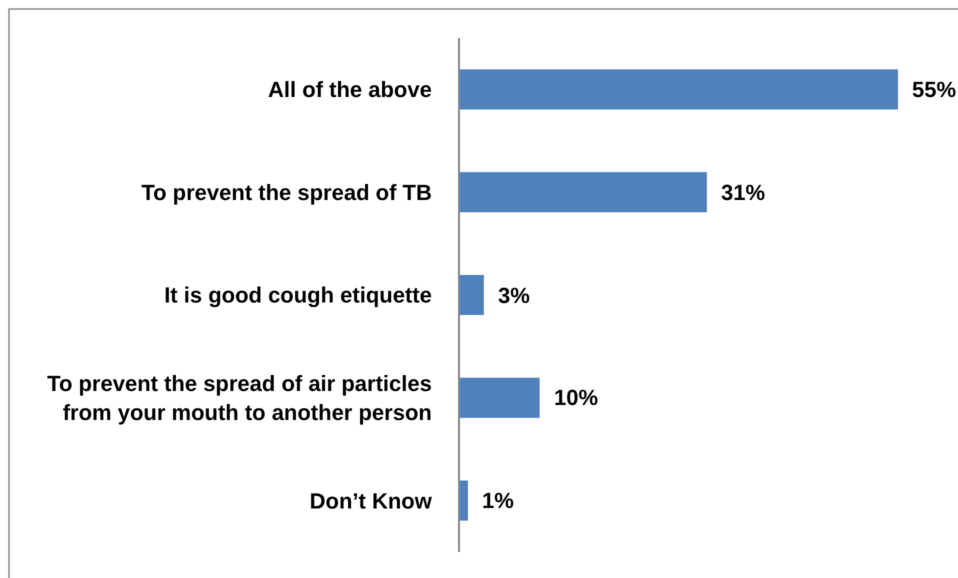  What do you see at coordinates (298, 295) in the screenshot?
I see `y-tick-label: It is good cough etiquette` at bounding box center [298, 295].